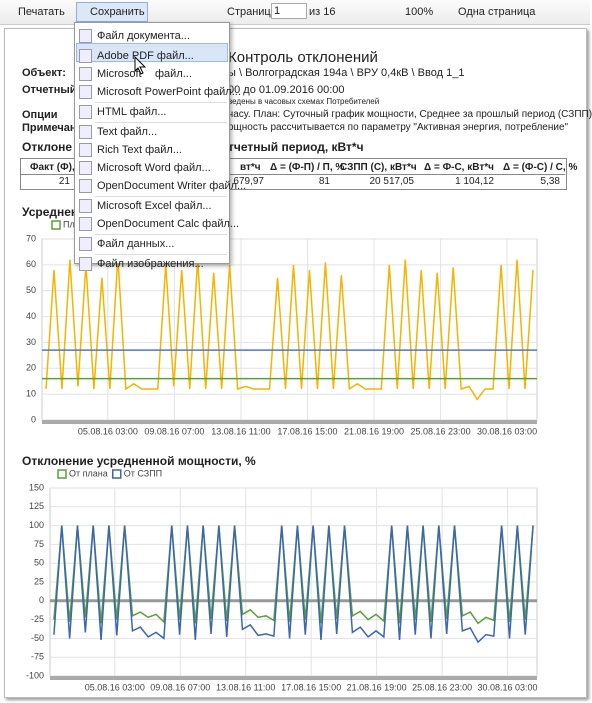 The width and height of the screenshot is (592, 703). What do you see at coordinates (37, 657) in the screenshot?
I see `y-tick-label: -75` at bounding box center [37, 657].